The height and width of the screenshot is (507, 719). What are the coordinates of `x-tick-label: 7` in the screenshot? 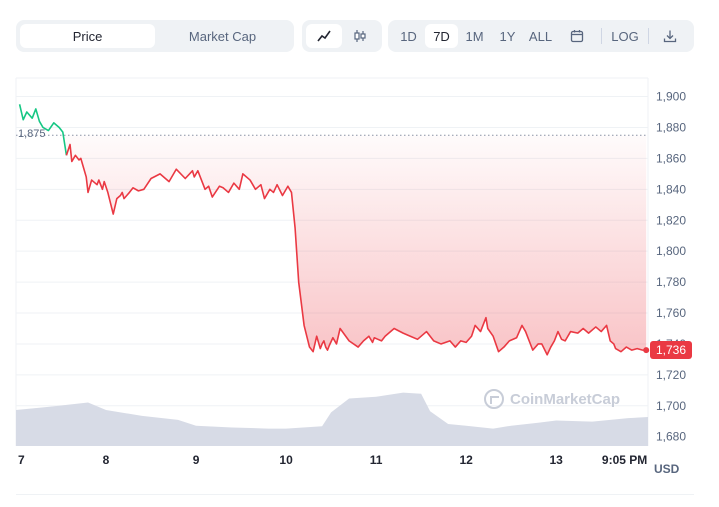 It's located at (21, 460).